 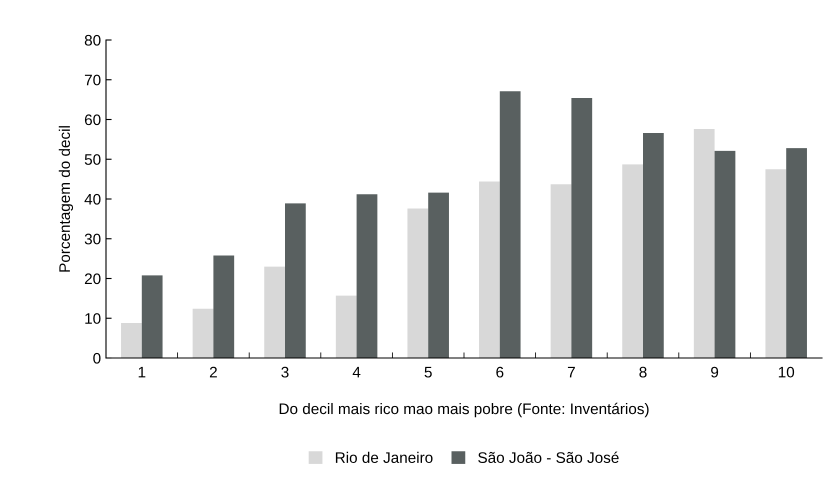 I want to click on y-tick-label: 20, so click(x=92, y=278).